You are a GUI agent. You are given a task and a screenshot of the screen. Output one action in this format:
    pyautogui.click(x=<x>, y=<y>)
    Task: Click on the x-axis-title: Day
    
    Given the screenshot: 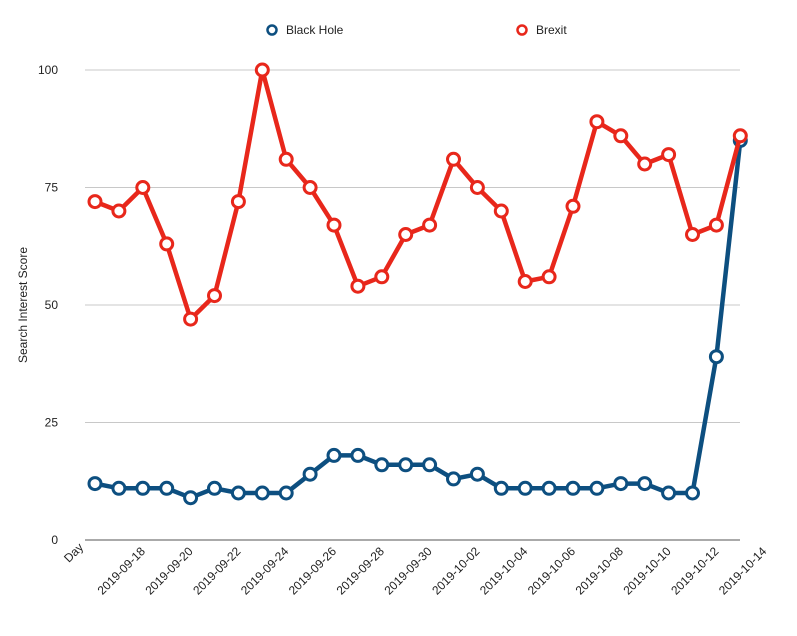 What is the action you would take?
    pyautogui.click(x=73, y=552)
    